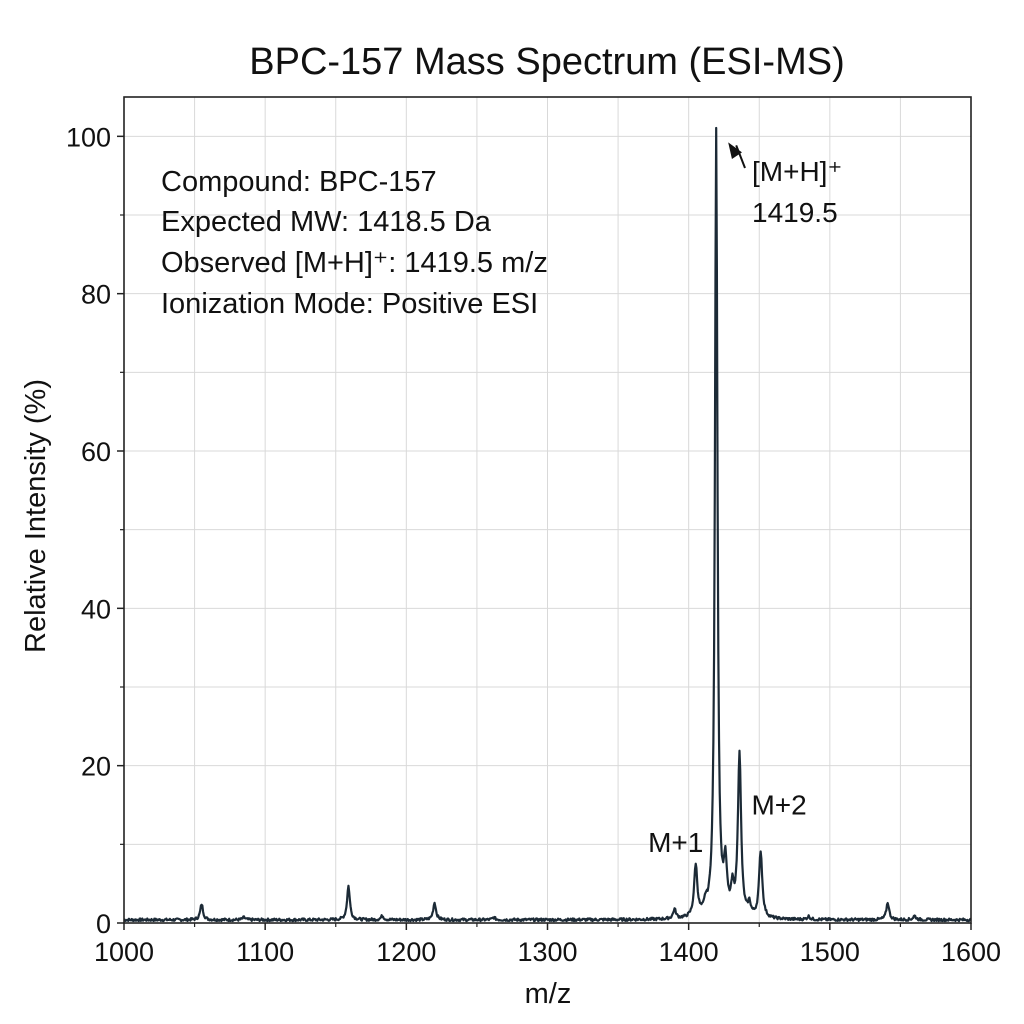  Describe the element at coordinates (546, 62) in the screenshot. I see `chart-title: BPC-157 Mass Spectrum (ESI-MS)` at that location.